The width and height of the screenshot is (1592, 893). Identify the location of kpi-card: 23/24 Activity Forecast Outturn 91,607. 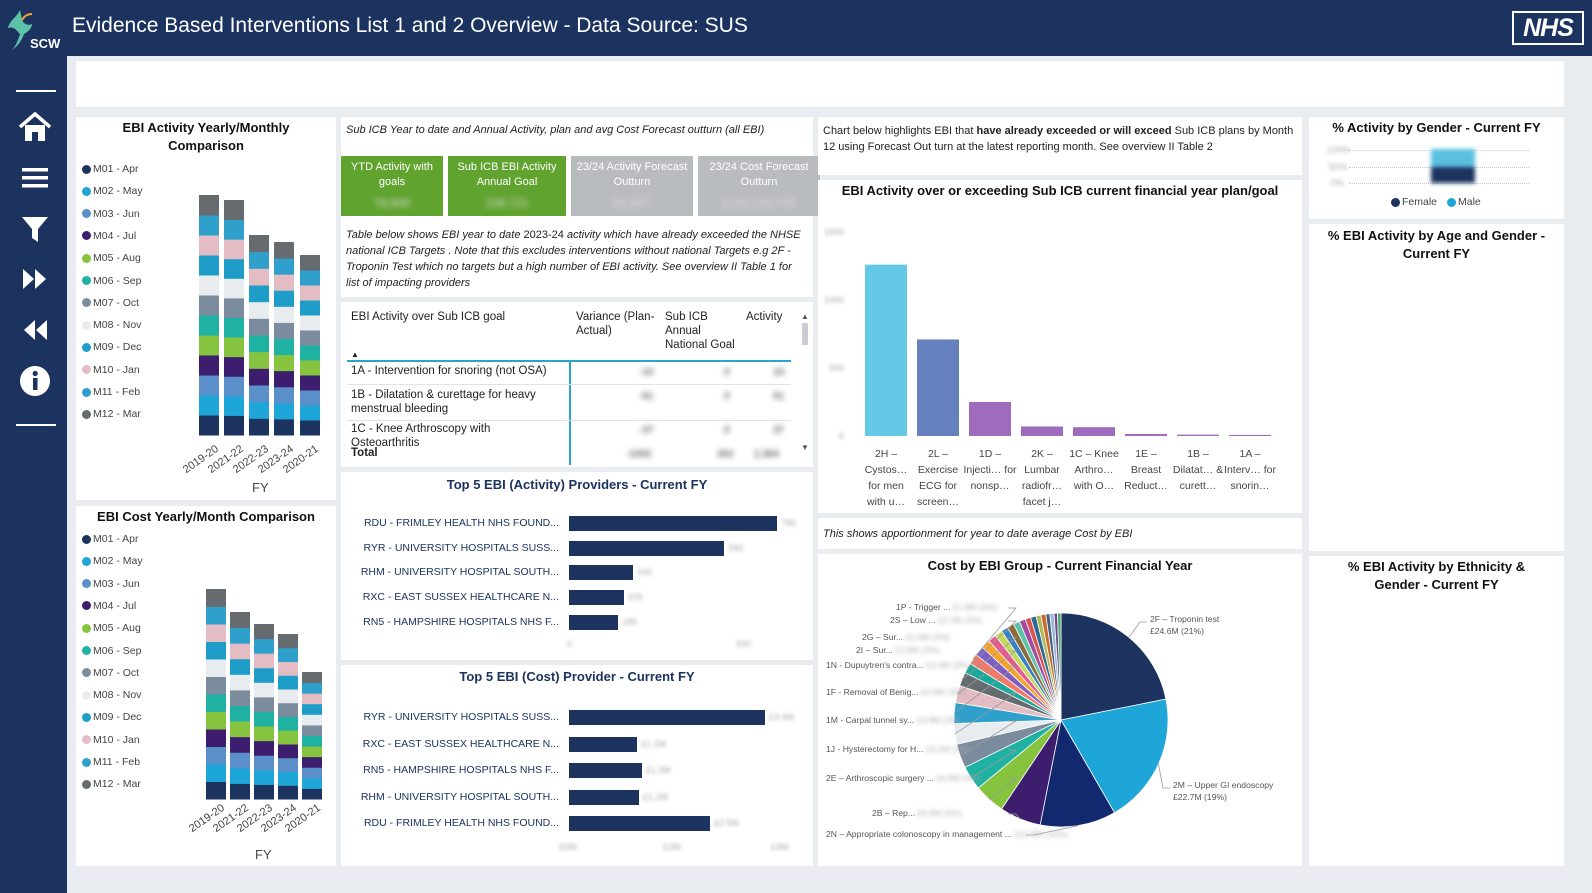
(632, 186).